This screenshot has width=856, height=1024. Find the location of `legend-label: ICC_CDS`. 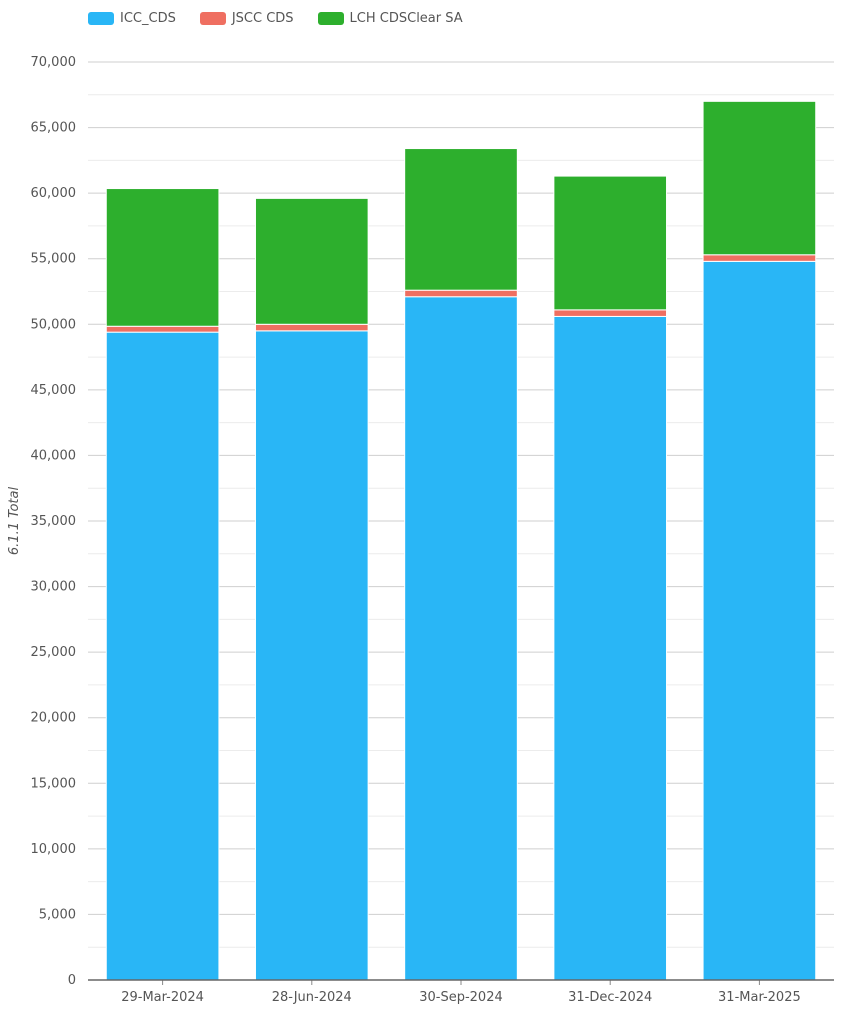

legend-label: ICC_CDS is located at coordinates (148, 18).